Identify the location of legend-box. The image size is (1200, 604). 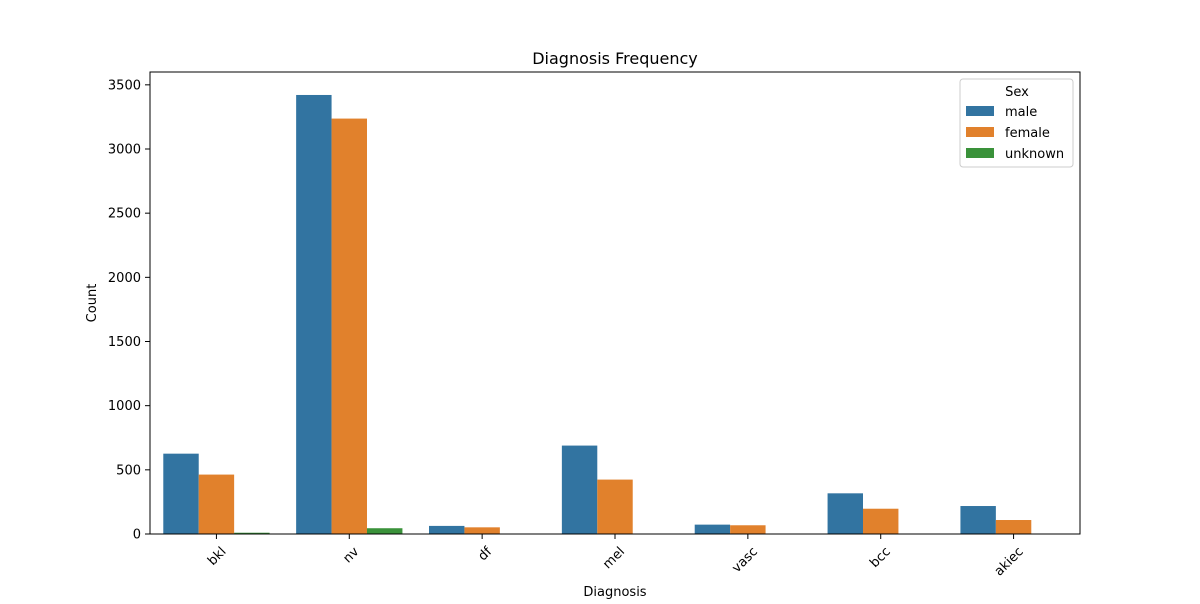
(1016, 123).